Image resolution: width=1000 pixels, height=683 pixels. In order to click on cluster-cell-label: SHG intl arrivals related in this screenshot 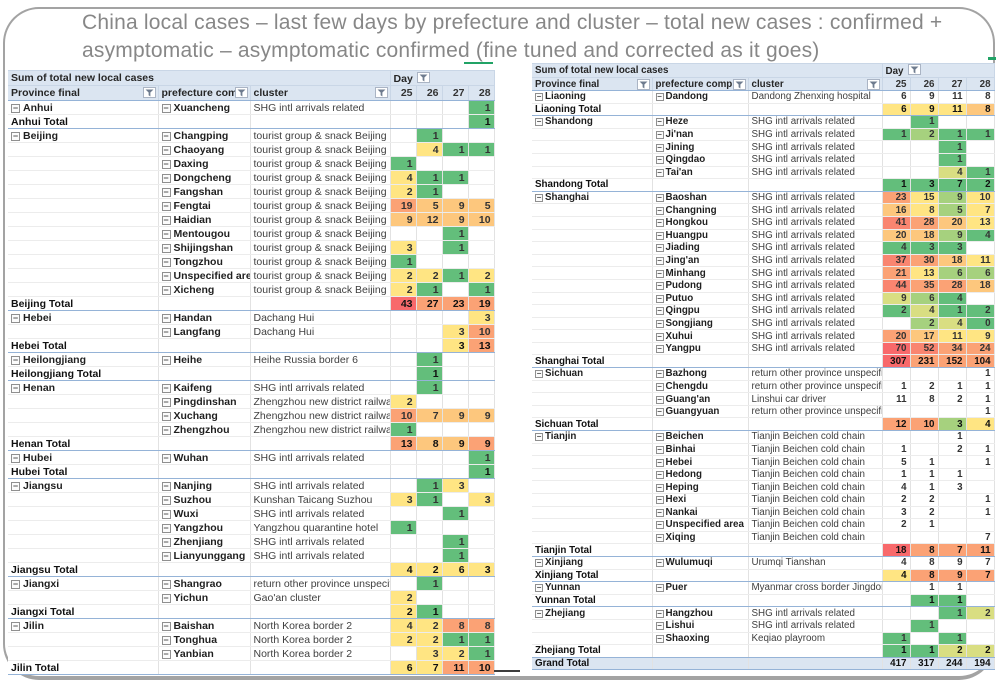, I will do `click(803, 323)`.